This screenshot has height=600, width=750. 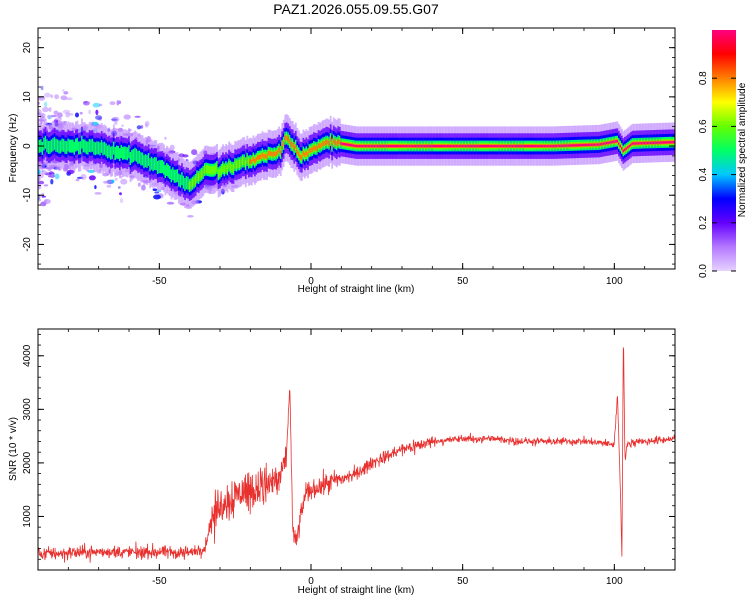 What do you see at coordinates (27, 195) in the screenshot?
I see `spectrogram-y-tick-label: -10` at bounding box center [27, 195].